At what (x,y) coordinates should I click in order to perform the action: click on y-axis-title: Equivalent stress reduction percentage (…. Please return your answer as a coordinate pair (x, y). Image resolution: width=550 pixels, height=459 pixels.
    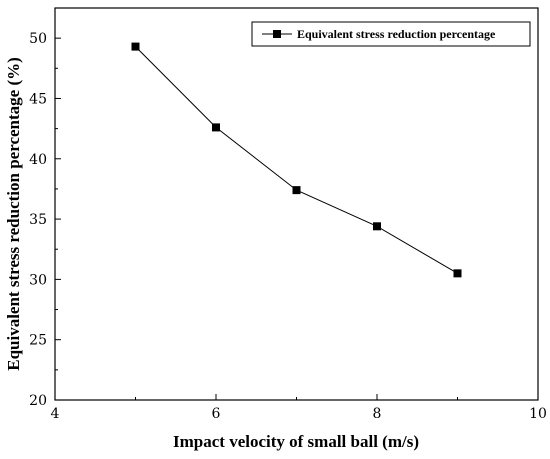
    Looking at the image, I should click on (13, 214).